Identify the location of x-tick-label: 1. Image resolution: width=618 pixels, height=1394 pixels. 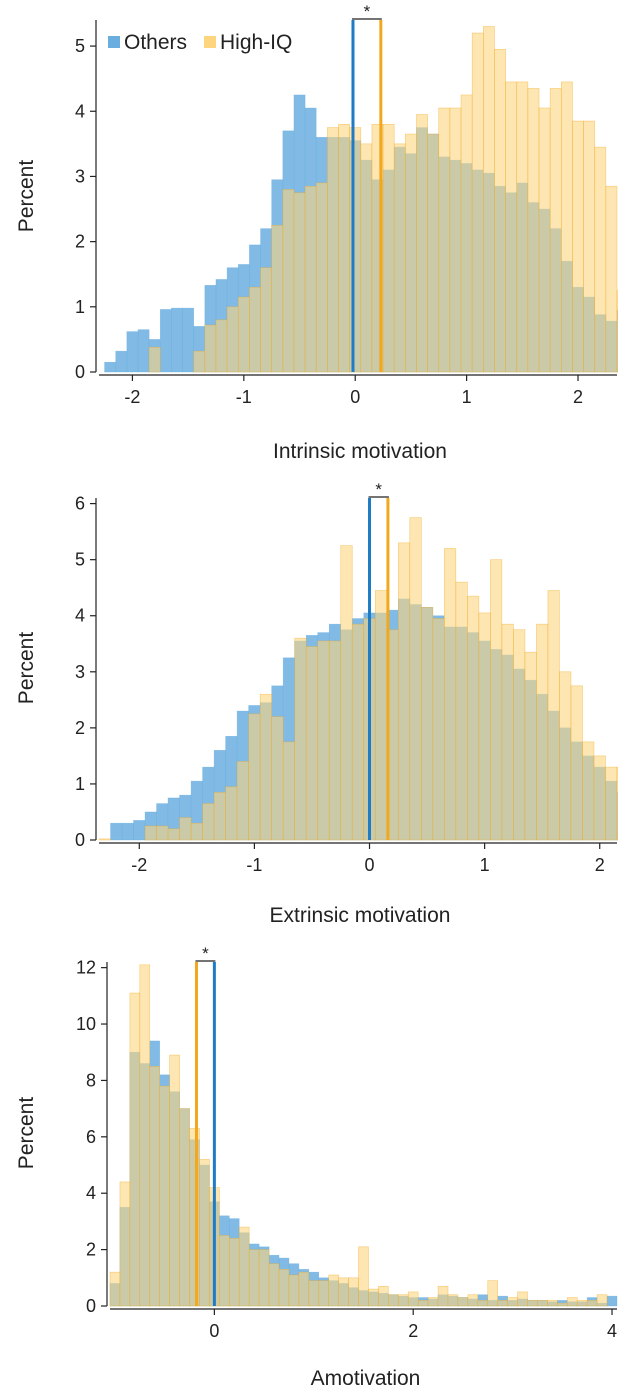
(485, 865).